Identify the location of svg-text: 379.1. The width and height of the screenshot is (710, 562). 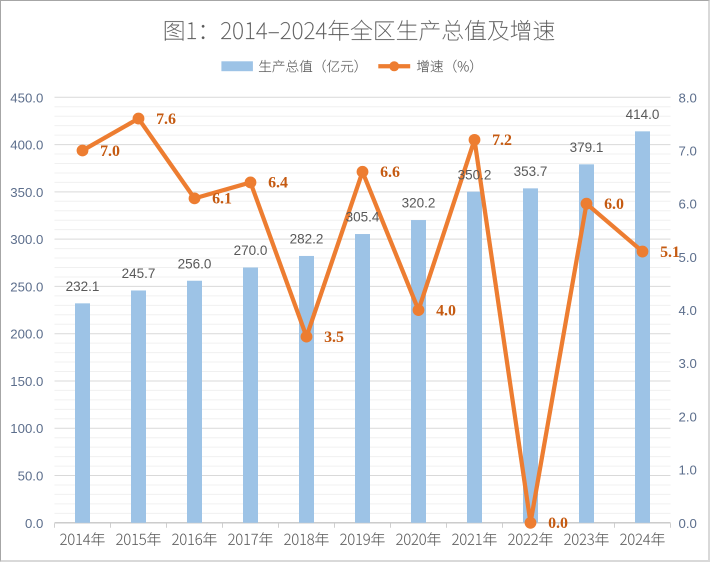
(587, 147).